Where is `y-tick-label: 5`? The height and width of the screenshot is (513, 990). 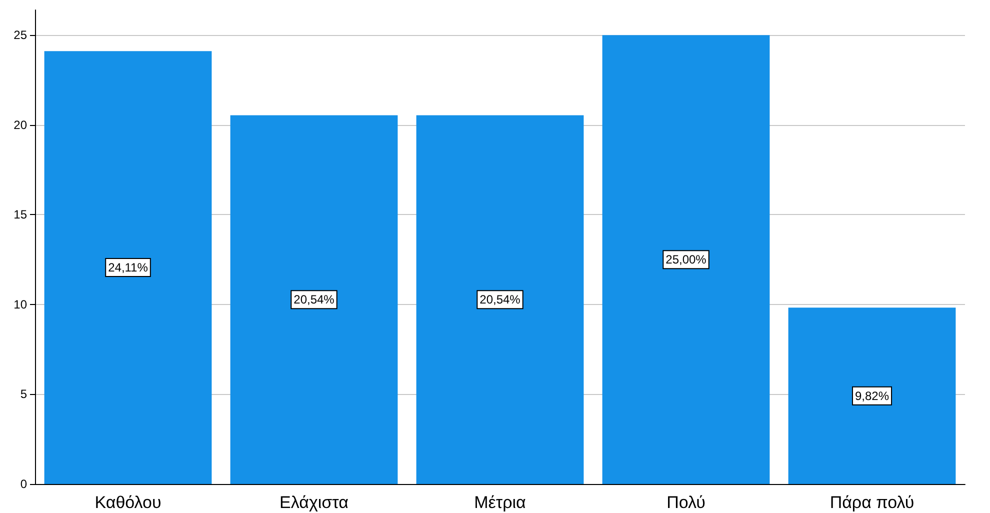 y-tick-label: 5 is located at coordinates (24, 394).